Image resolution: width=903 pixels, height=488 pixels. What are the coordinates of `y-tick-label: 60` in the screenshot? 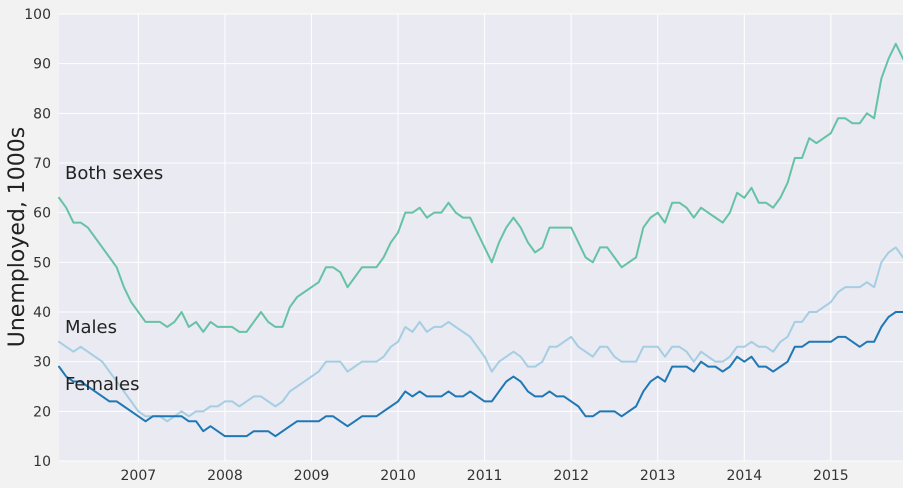 It's located at (42, 214).